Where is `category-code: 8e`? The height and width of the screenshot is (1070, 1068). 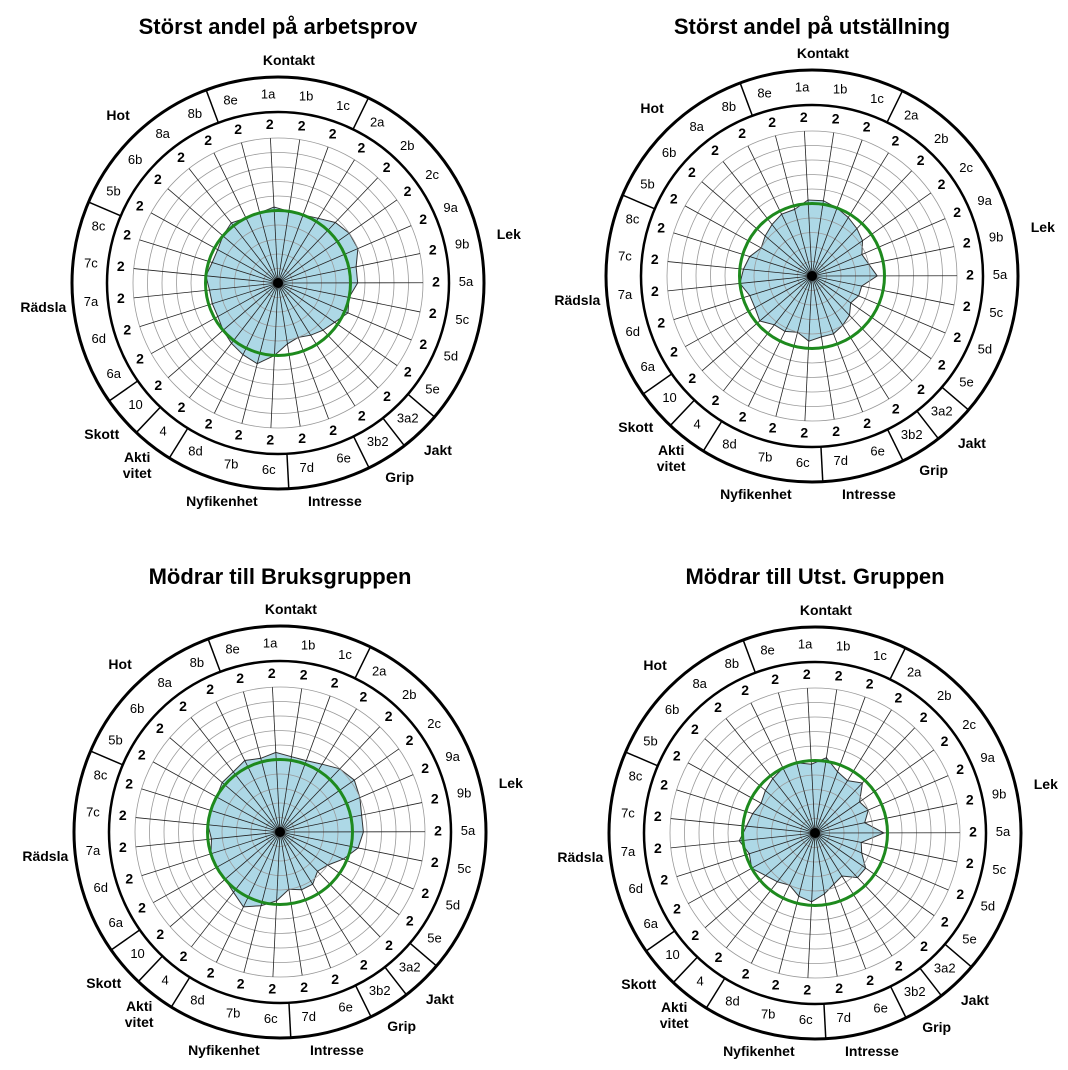 category-code: 8e is located at coordinates (764, 93).